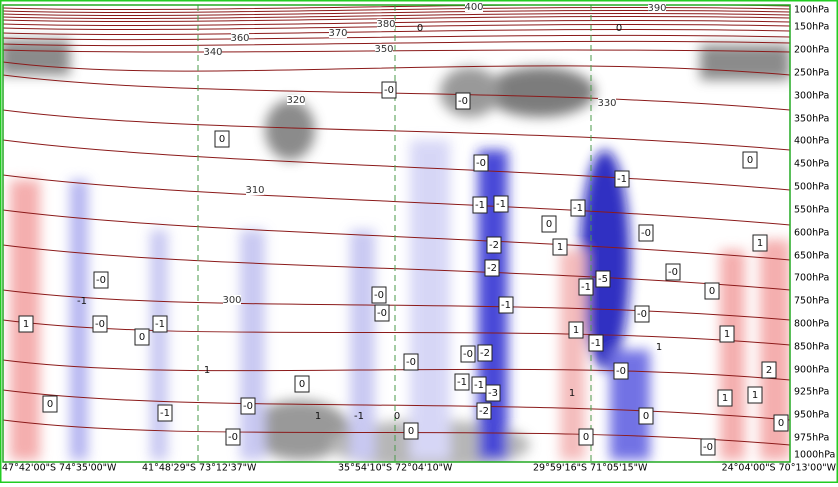  Describe the element at coordinates (811, 50) in the screenshot. I see `y-axis-label: 200hPa` at that location.